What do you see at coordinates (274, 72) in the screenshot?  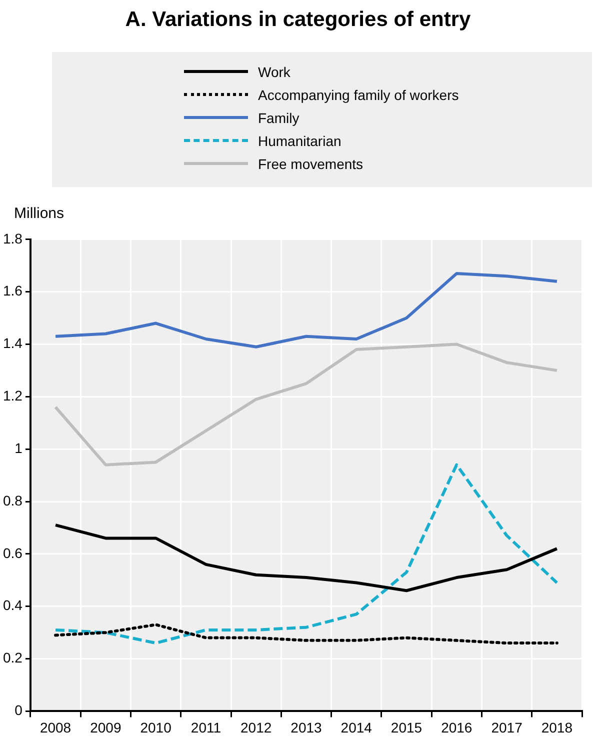 I see `legend-label: Work` at bounding box center [274, 72].